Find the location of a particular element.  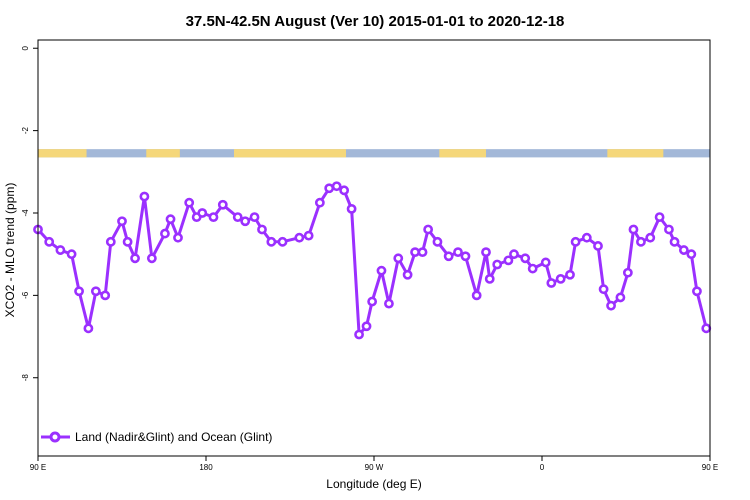

legend: Land (Nadir&Glint) and Ocean (Glint) is located at coordinates (156, 437).